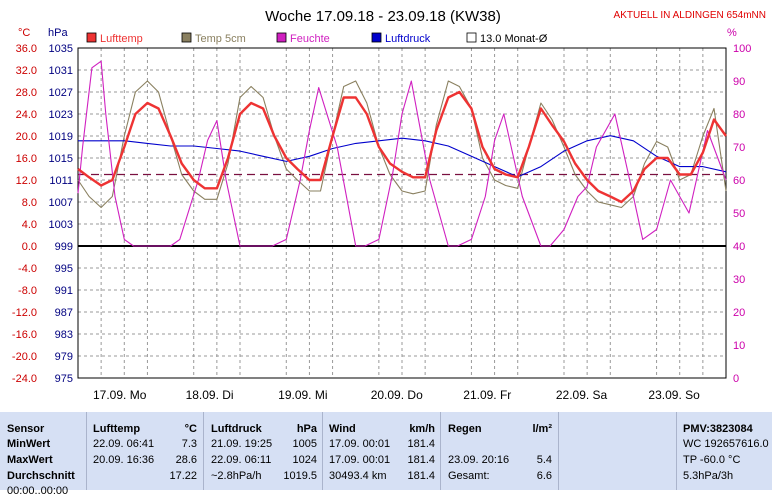 This screenshot has width=772, height=499. What do you see at coordinates (544, 476) in the screenshot?
I see `stats-regen-total-val: 6.6` at bounding box center [544, 476].